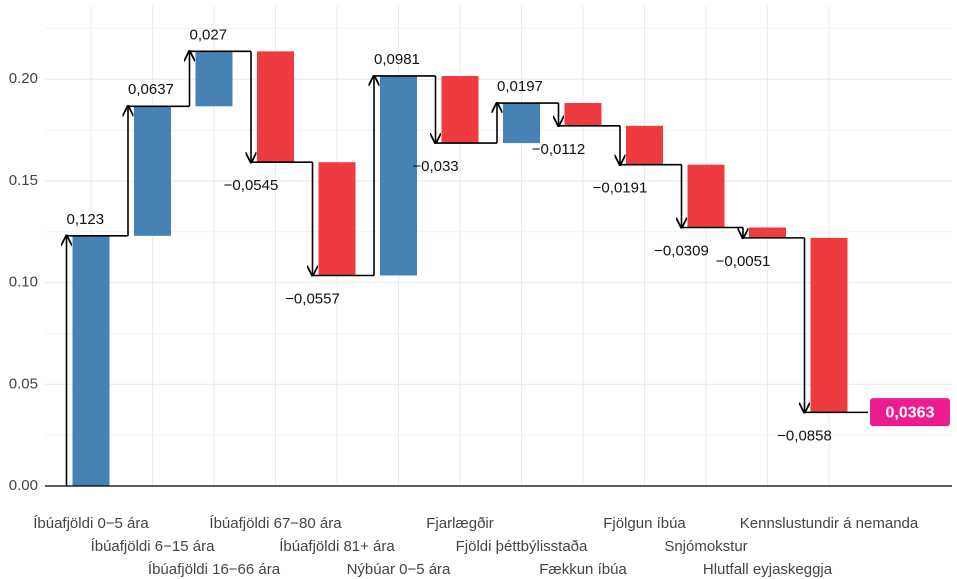 This screenshot has width=957, height=579. I want to click on value-label: 0,027, so click(209, 34).